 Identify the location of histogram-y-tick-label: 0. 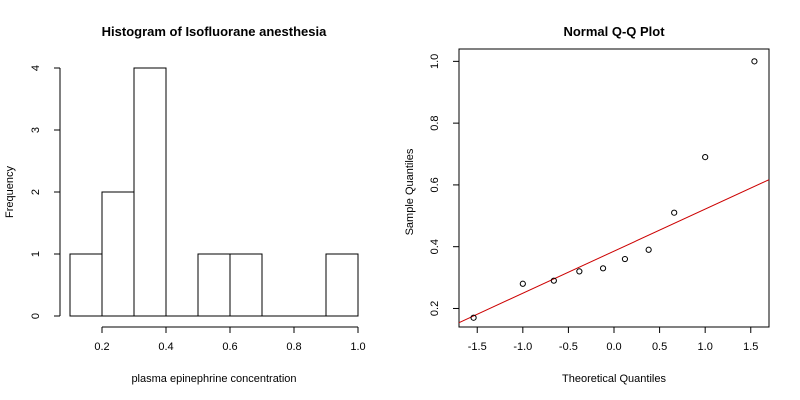
(36, 316).